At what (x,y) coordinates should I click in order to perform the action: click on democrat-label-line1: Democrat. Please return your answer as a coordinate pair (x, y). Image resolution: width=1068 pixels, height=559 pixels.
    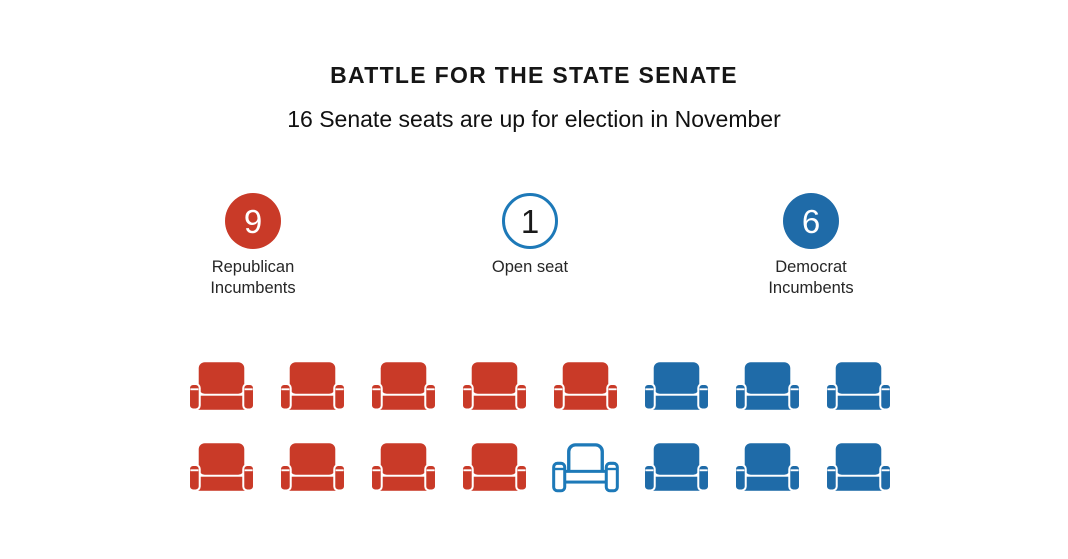
    Looking at the image, I should click on (811, 267).